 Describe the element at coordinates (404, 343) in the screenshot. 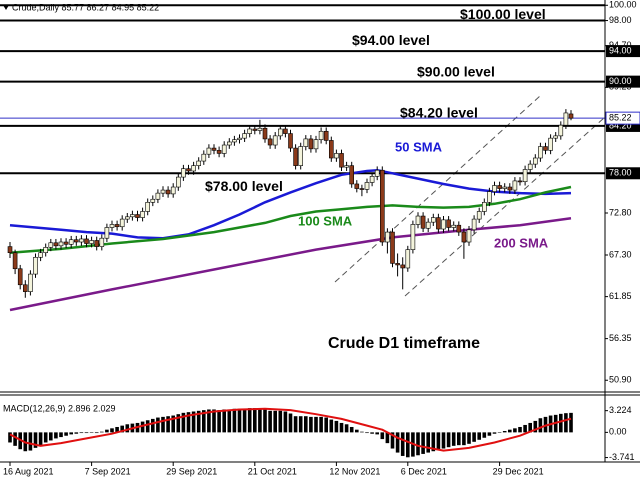

I see `annotation: Crude D1 timeframe` at that location.